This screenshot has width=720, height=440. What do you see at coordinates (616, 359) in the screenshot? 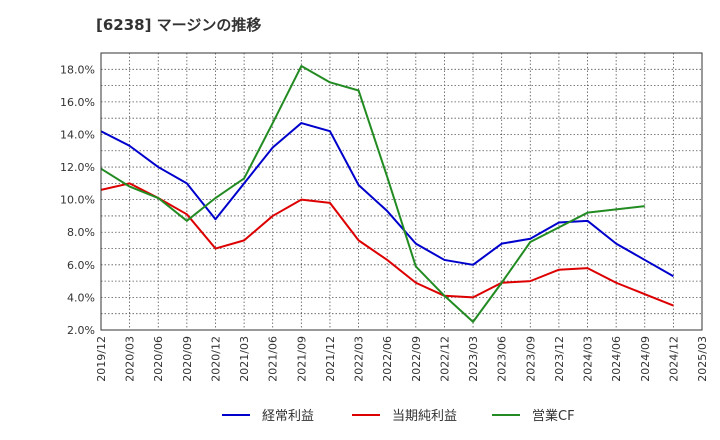
I see `x-tick-label: 2024/06` at bounding box center [616, 359].